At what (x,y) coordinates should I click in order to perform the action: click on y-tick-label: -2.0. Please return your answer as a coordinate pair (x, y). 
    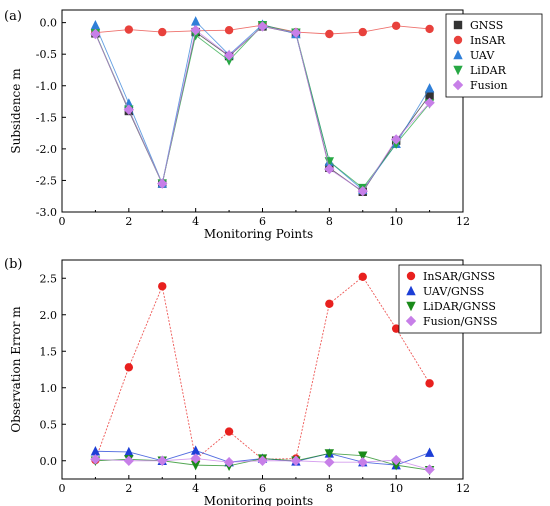
    Looking at the image, I should click on (46, 149).